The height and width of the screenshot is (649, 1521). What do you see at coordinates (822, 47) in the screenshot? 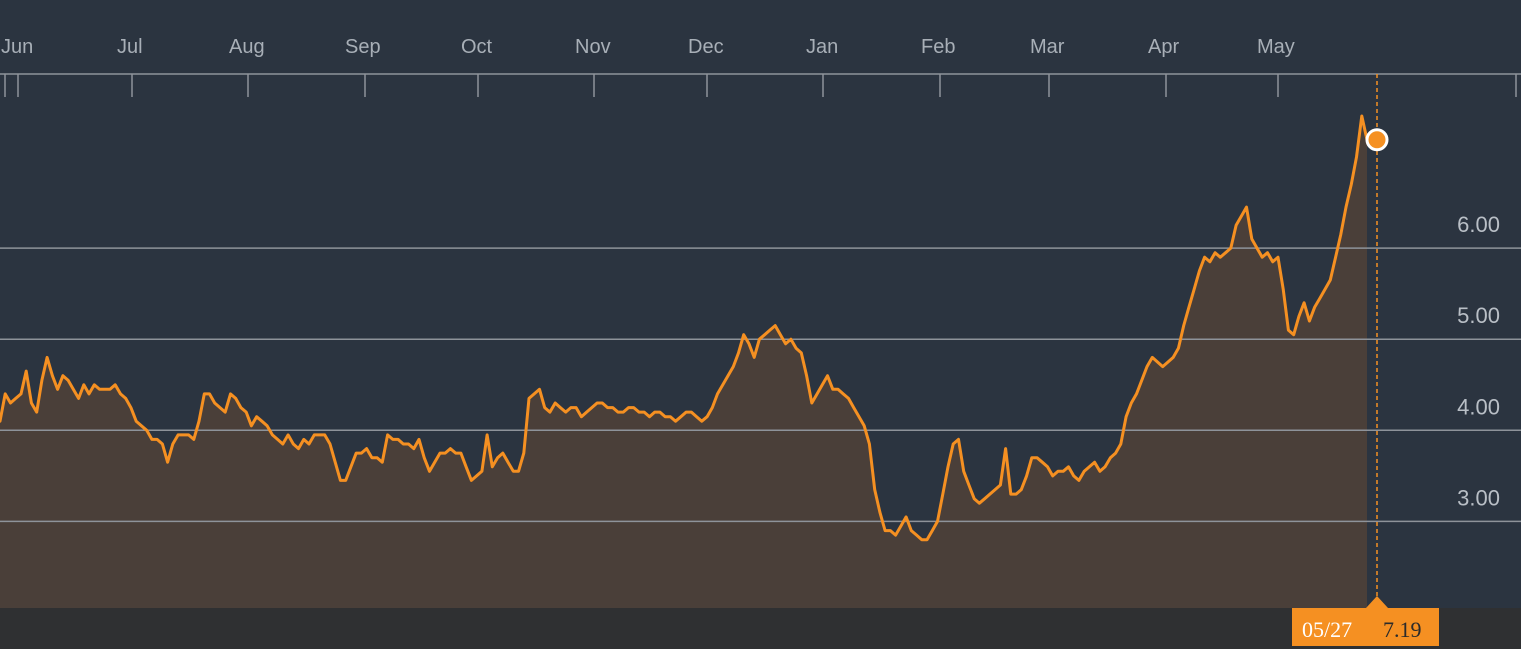
I see `x-tick-label-jan: Jan` at bounding box center [822, 47].